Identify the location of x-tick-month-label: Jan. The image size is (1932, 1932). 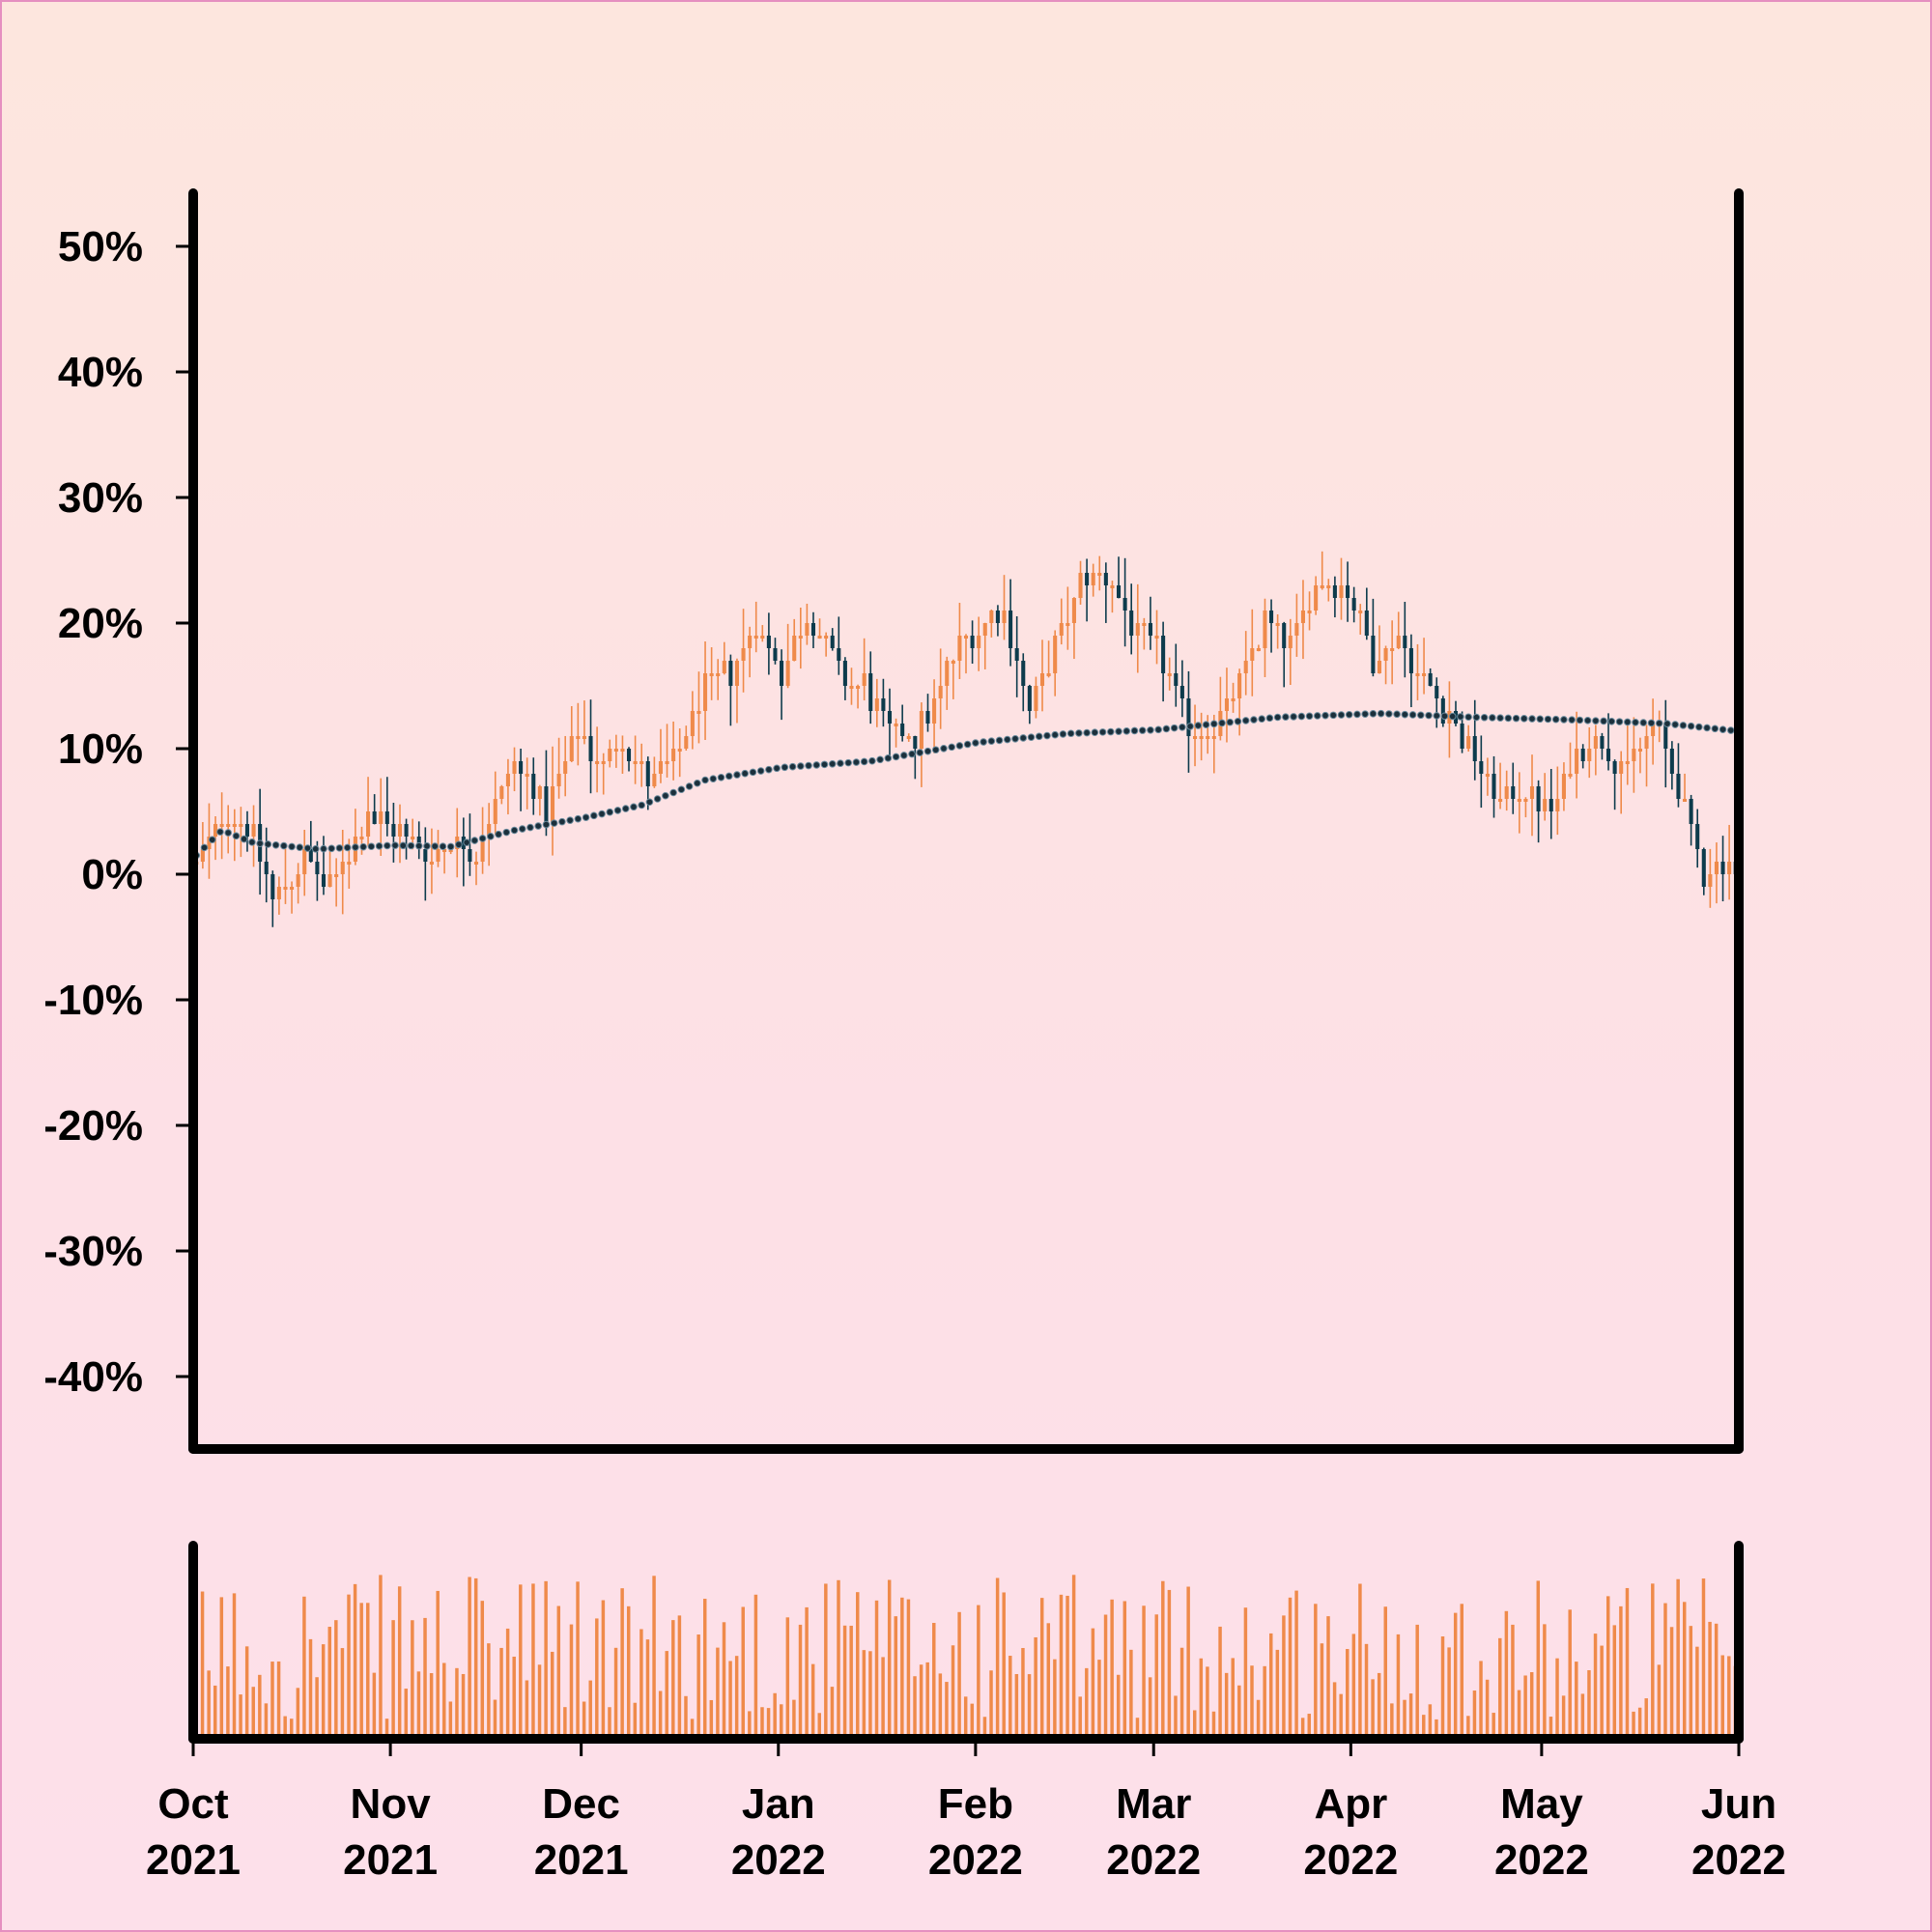
(778, 1804).